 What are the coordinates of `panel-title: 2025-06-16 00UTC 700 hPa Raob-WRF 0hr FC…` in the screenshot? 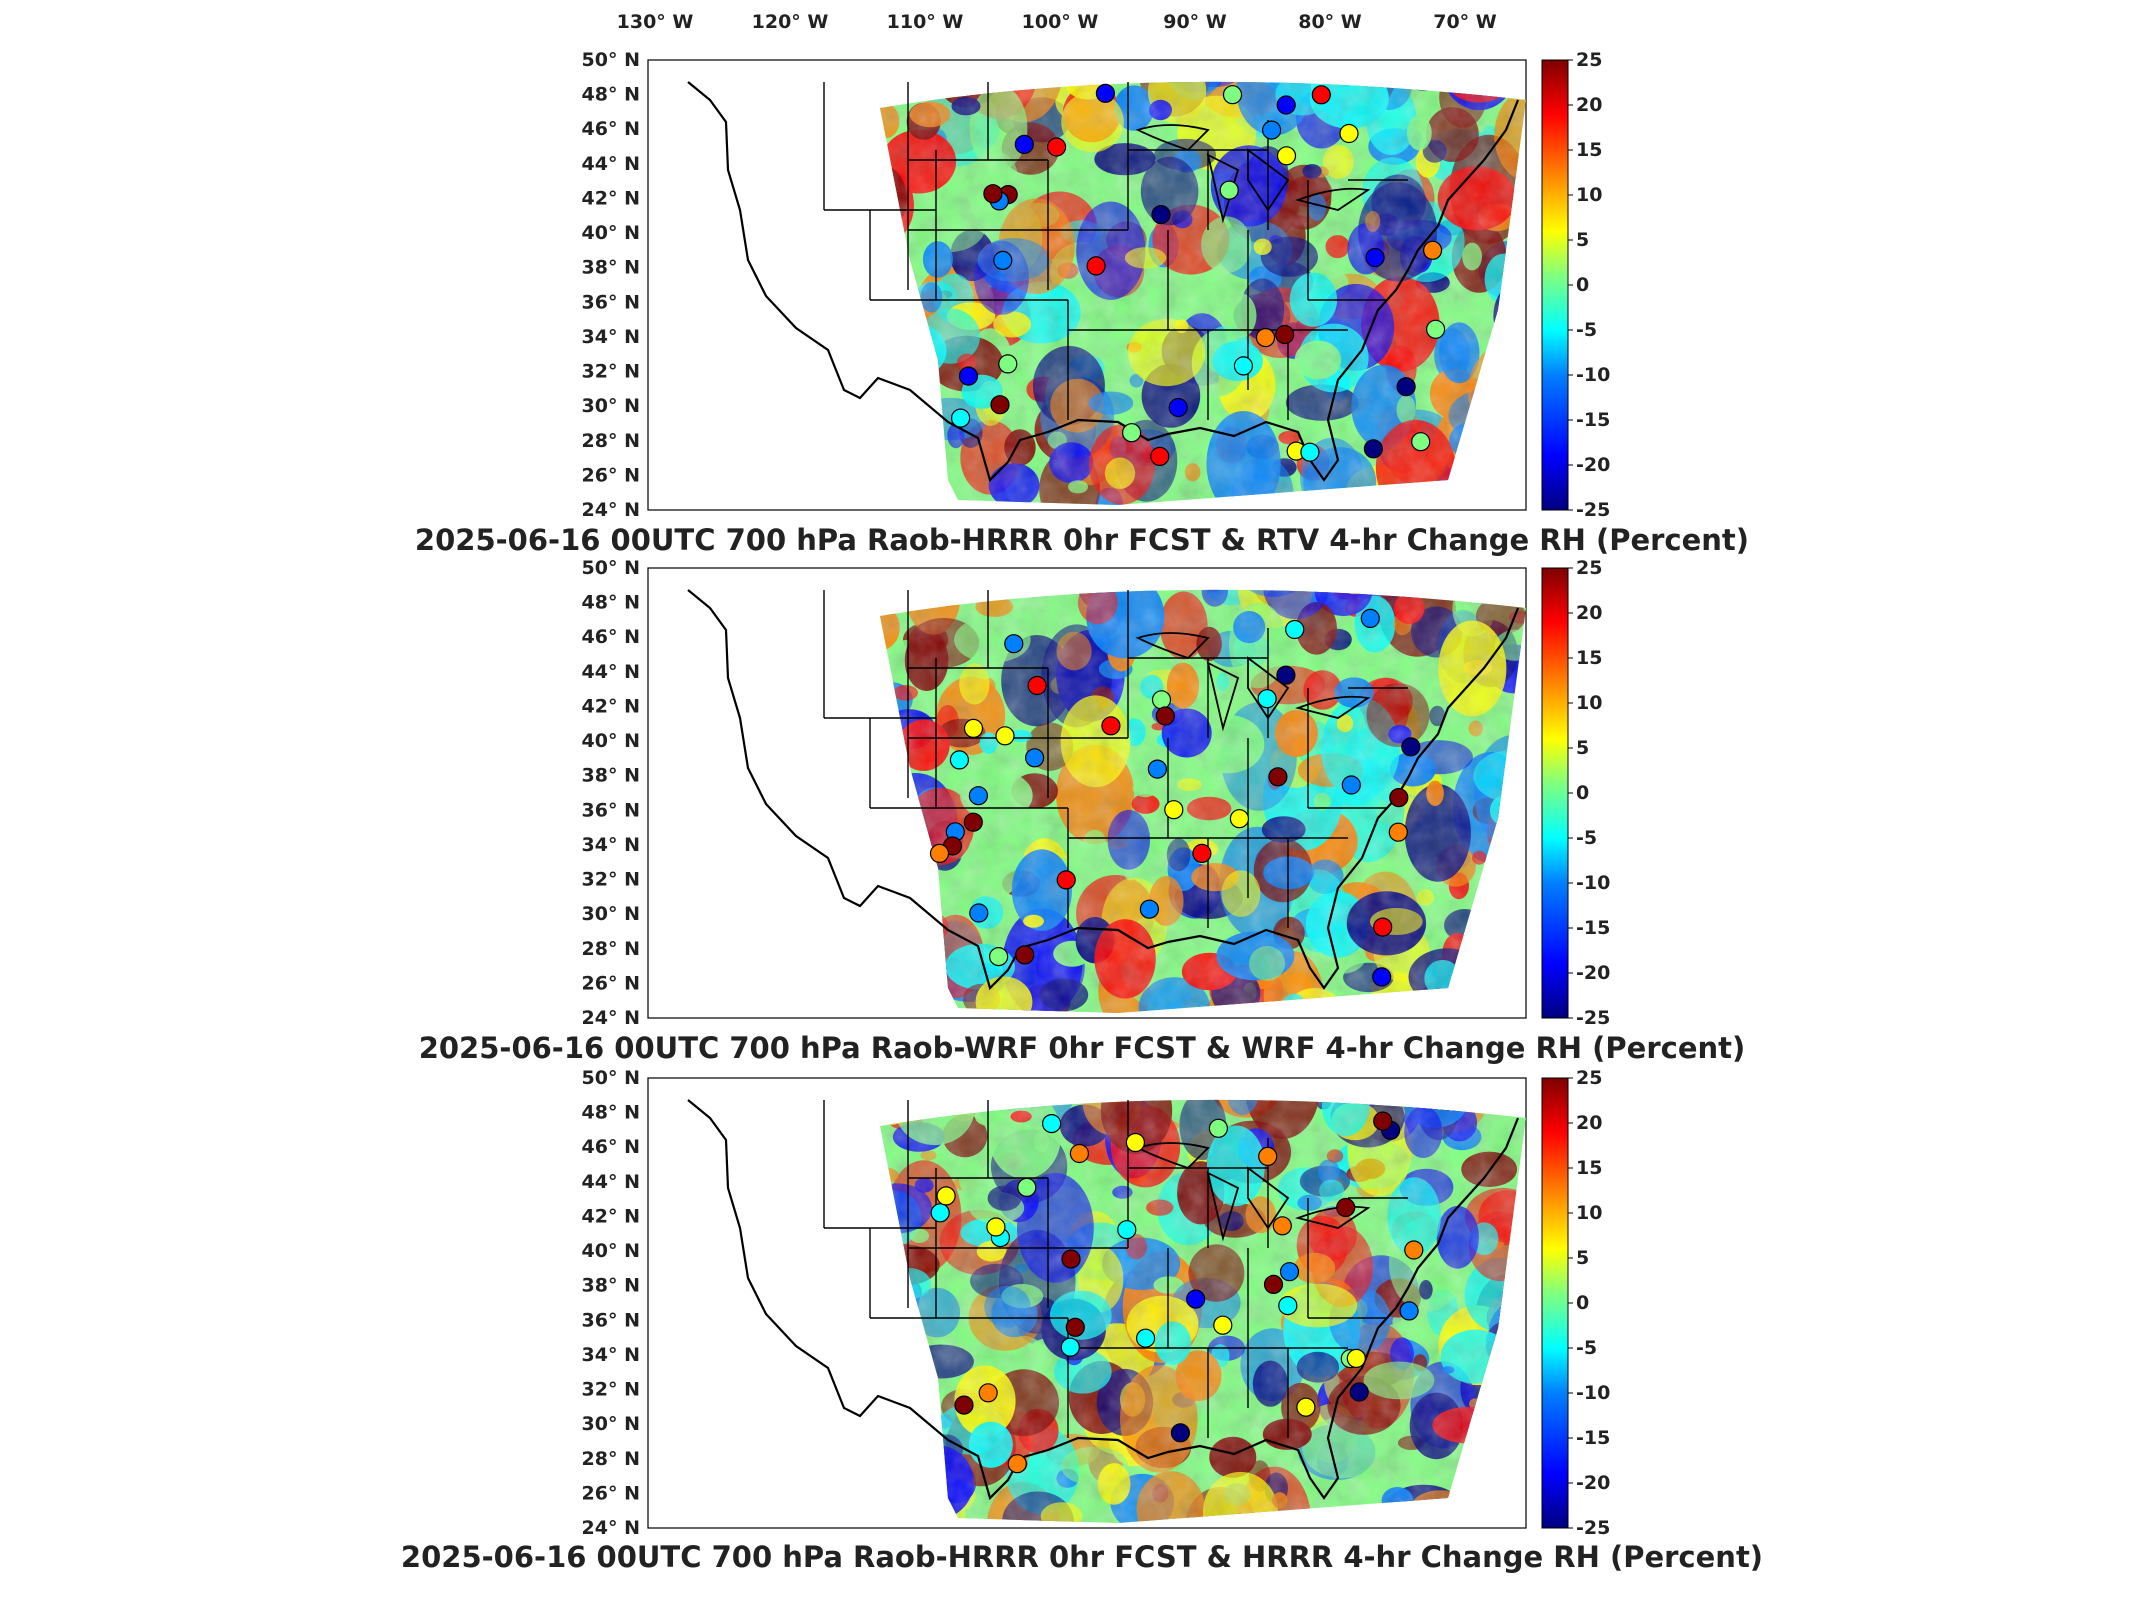 It's located at (1082, 1048).